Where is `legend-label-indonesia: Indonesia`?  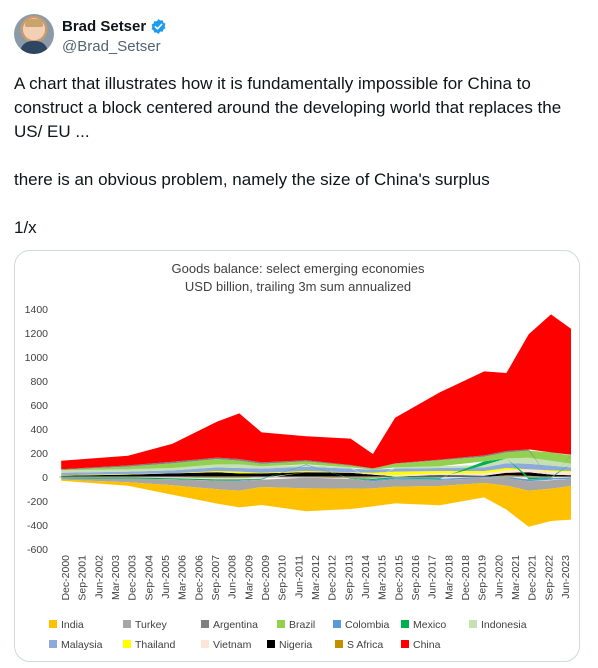
legend-label-indonesia: Indonesia is located at coordinates (504, 625).